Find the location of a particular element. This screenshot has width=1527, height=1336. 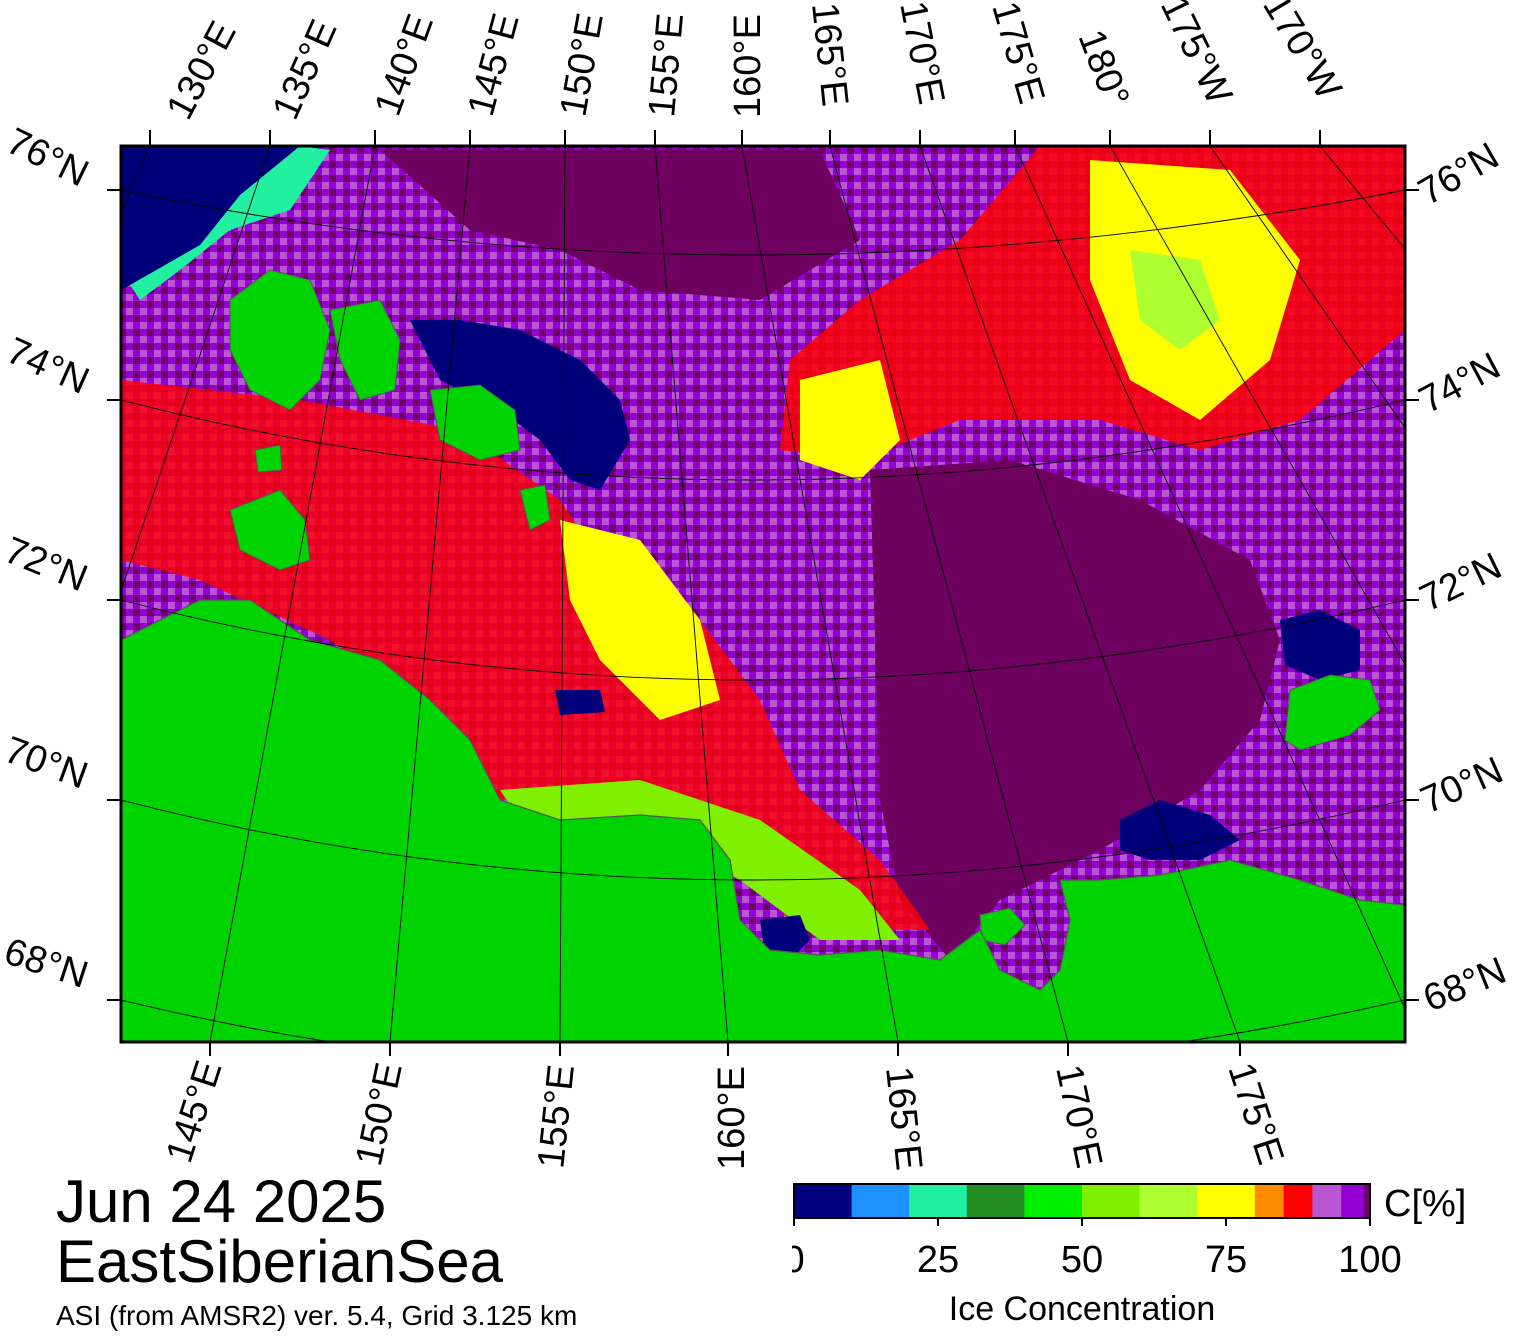

right-latitude-labels: 76°N 74°N 72°N 70°N 68°N is located at coordinates (1462, 577).